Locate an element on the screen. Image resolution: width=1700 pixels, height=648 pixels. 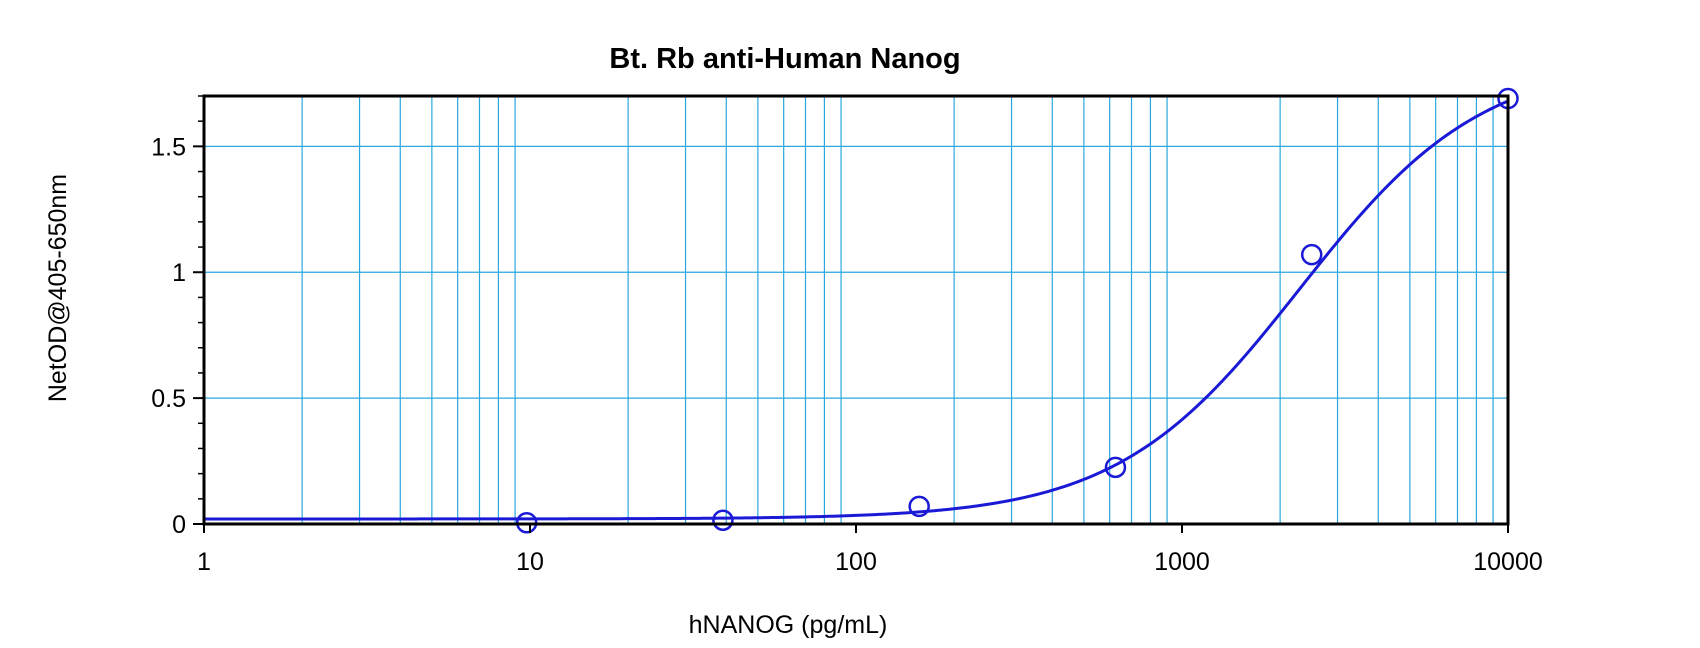
y-tick-label: 0.5 is located at coordinates (168, 399).